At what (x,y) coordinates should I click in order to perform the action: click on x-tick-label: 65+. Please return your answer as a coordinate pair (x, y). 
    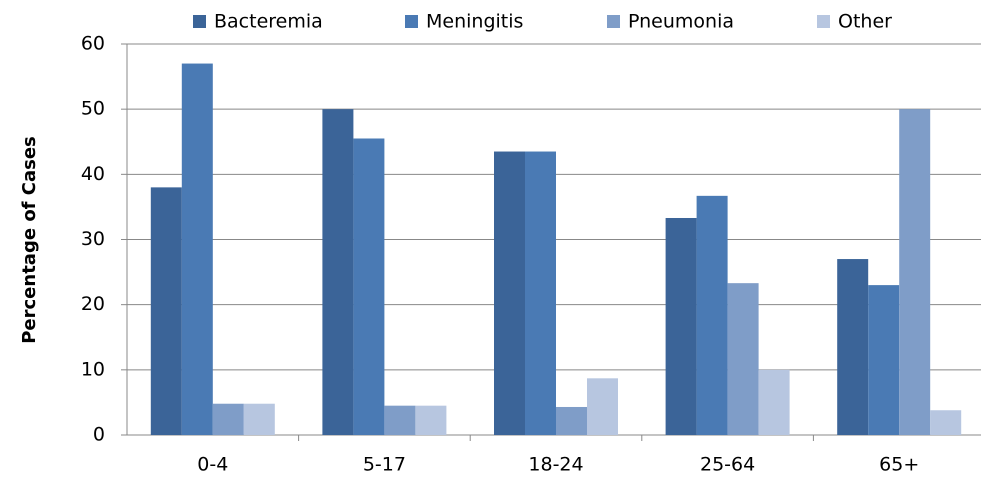
    Looking at the image, I should click on (899, 465).